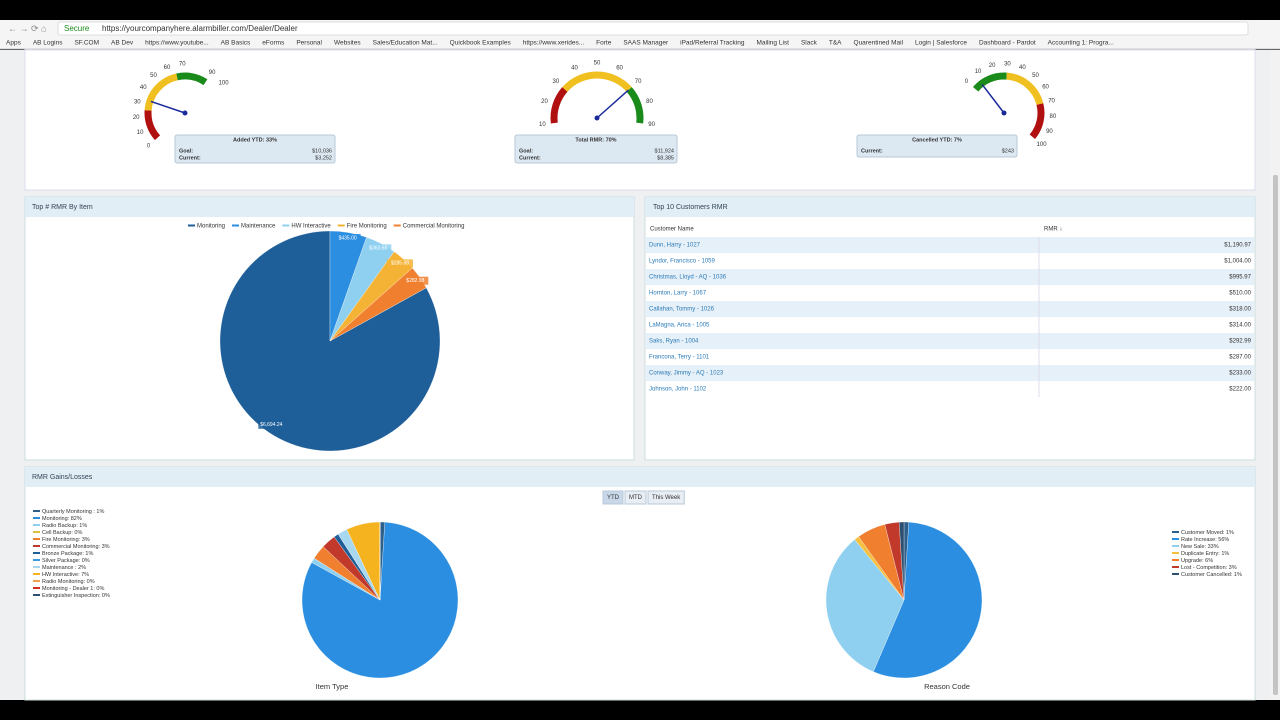 This screenshot has width=1280, height=720. What do you see at coordinates (1053, 230) in the screenshot?
I see `column-header: RMR ↓` at bounding box center [1053, 230].